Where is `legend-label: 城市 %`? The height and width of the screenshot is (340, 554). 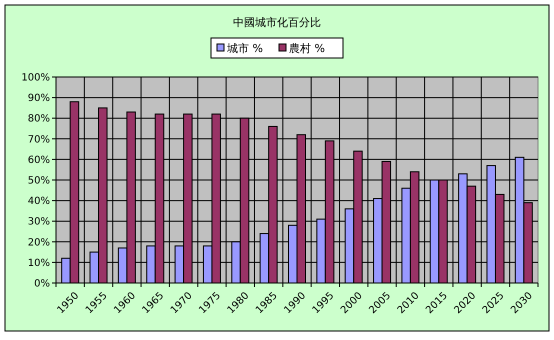
legend-label: 城市 % is located at coordinates (244, 48).